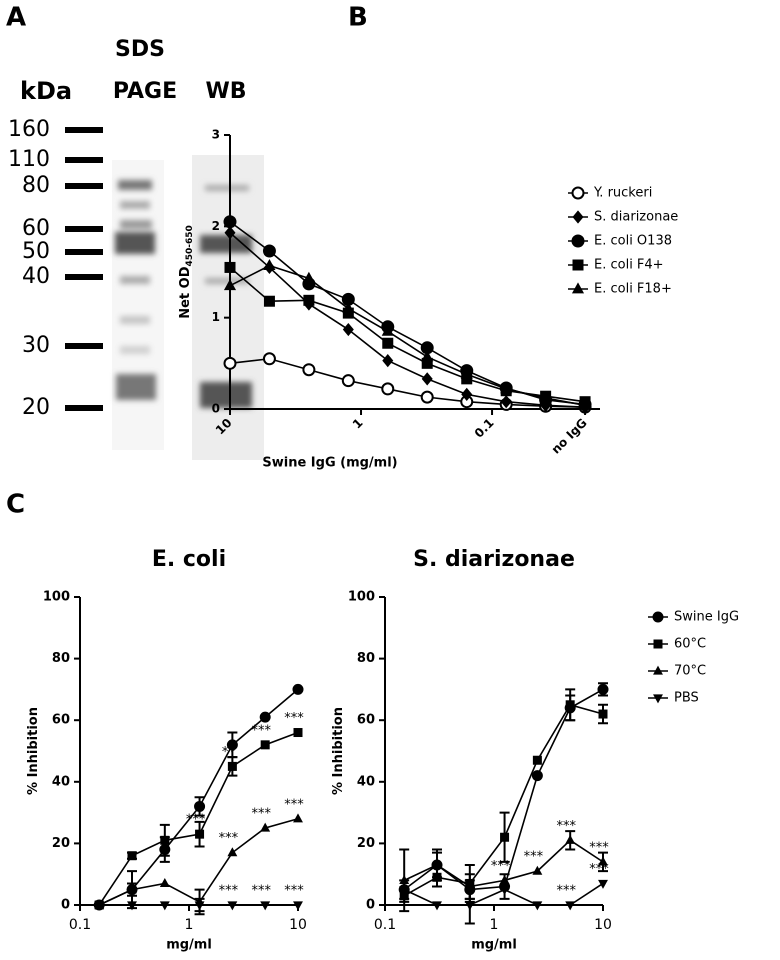 The width and height of the screenshot is (780, 960). I want to click on lane-label: WB, so click(225, 91).